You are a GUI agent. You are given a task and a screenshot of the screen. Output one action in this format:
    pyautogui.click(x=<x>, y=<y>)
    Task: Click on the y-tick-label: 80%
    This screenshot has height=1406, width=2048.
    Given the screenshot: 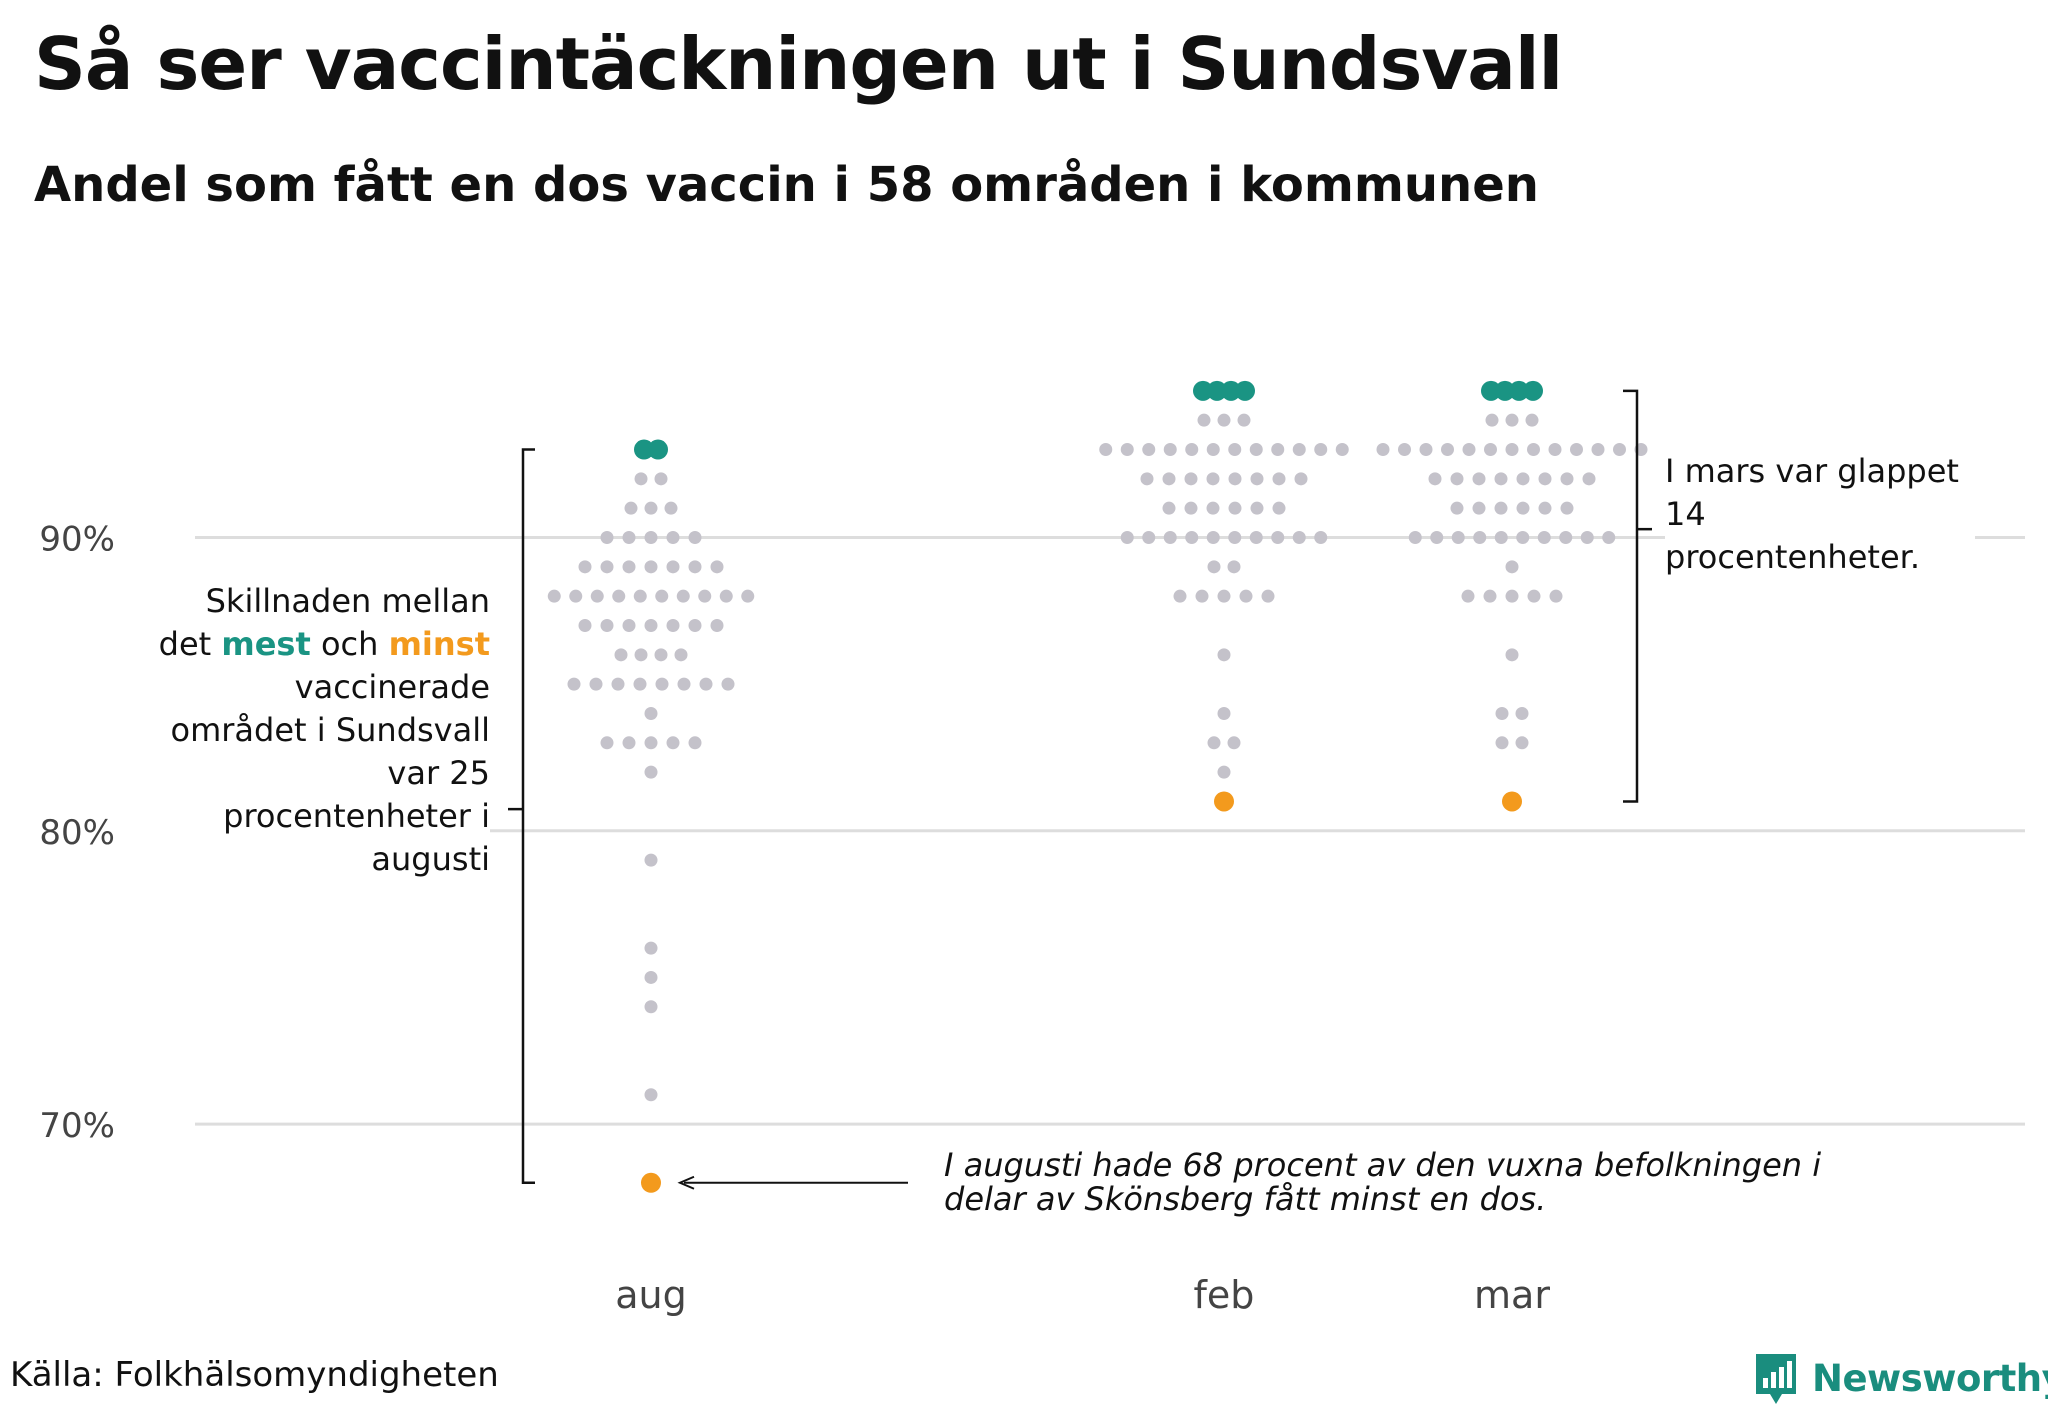 What is the action you would take?
    pyautogui.click(x=77, y=833)
    